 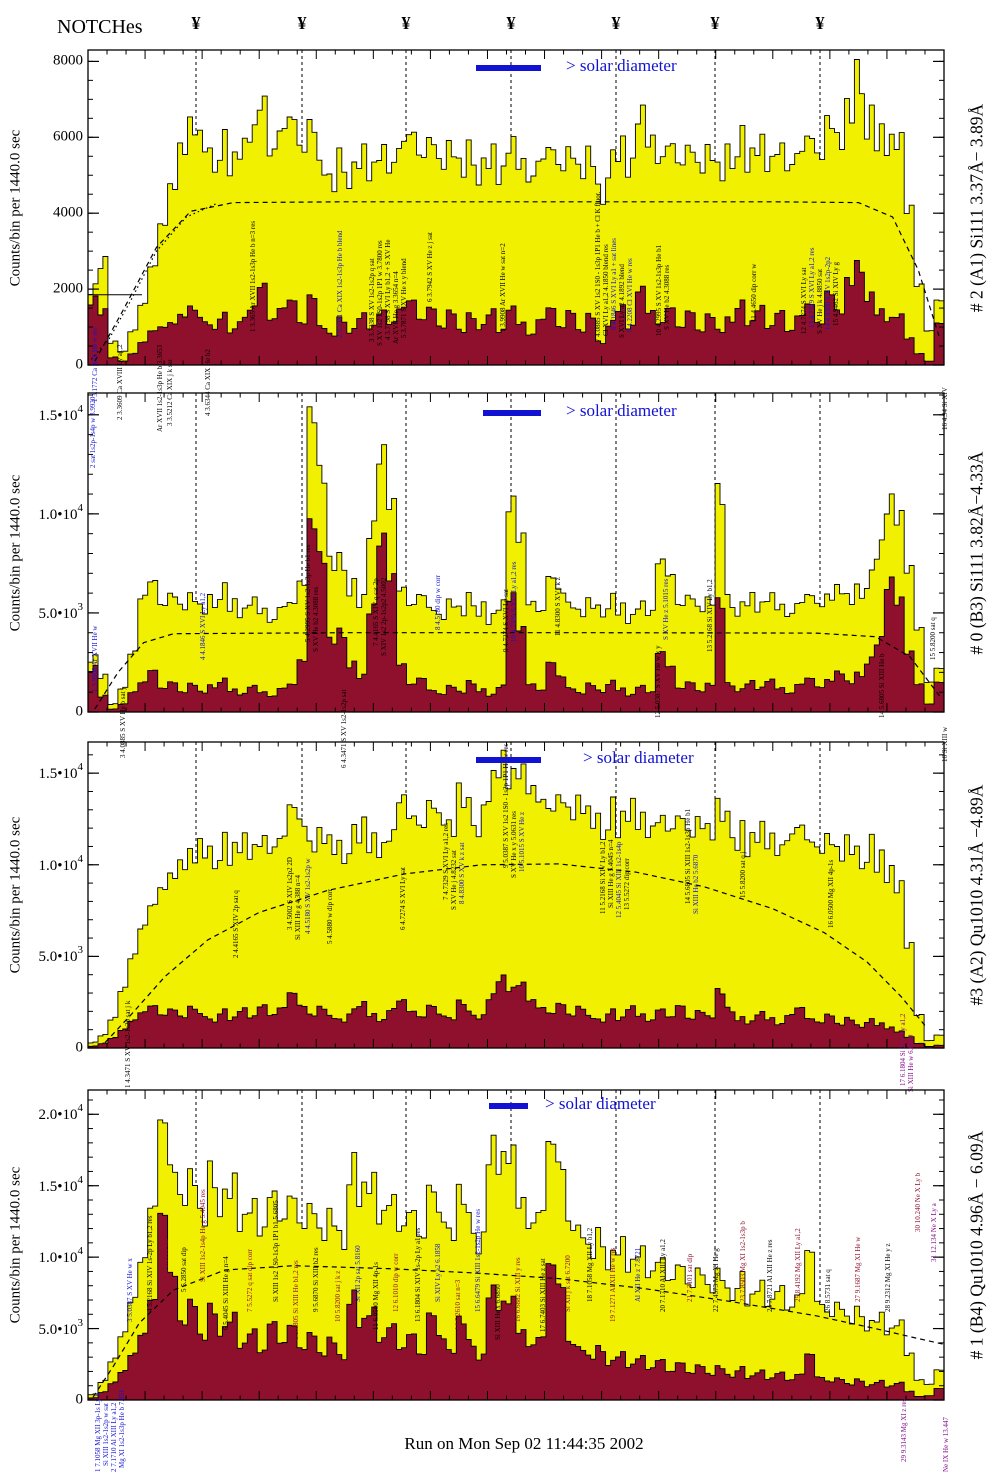 I want to click on spectral-line-annotation: Ar XVII 1s2-1s3p He b 3.3653, so click(x=160, y=388).